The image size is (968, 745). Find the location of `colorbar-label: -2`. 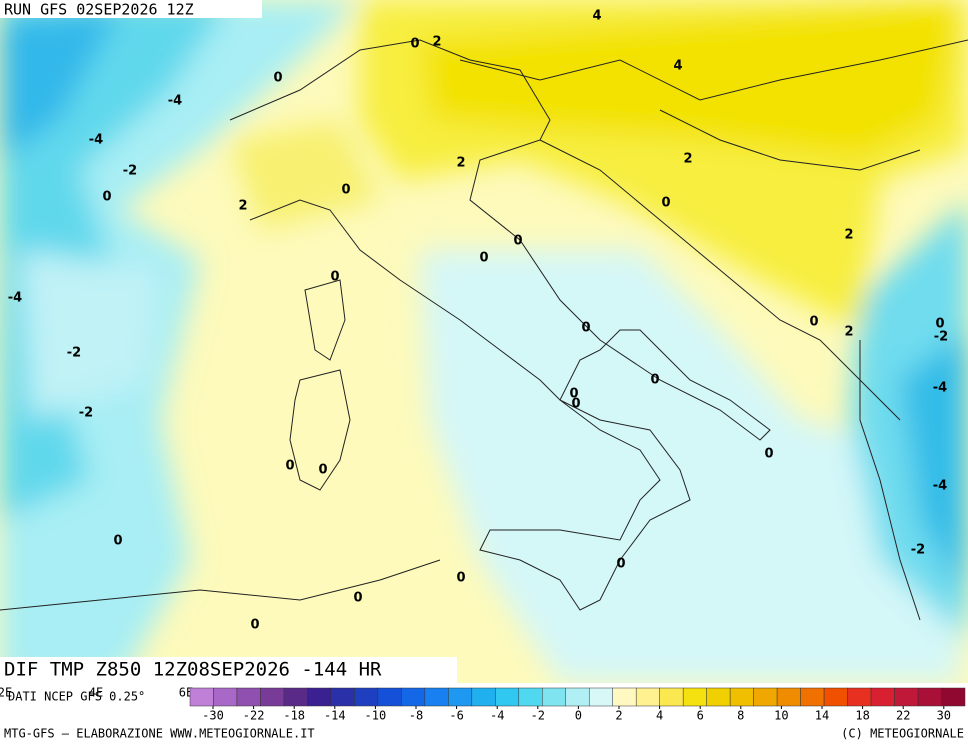

colorbar-label: -2 is located at coordinates (538, 716).